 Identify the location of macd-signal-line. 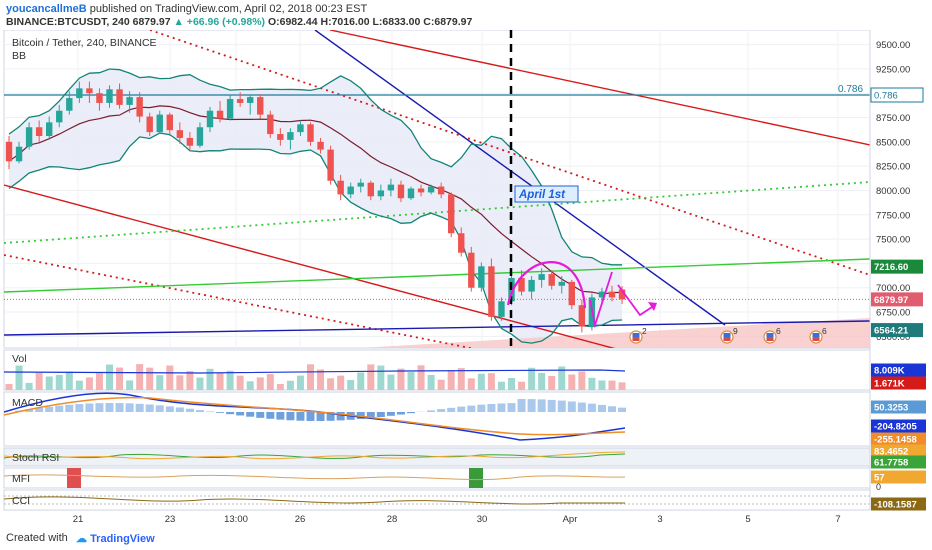
(315, 416).